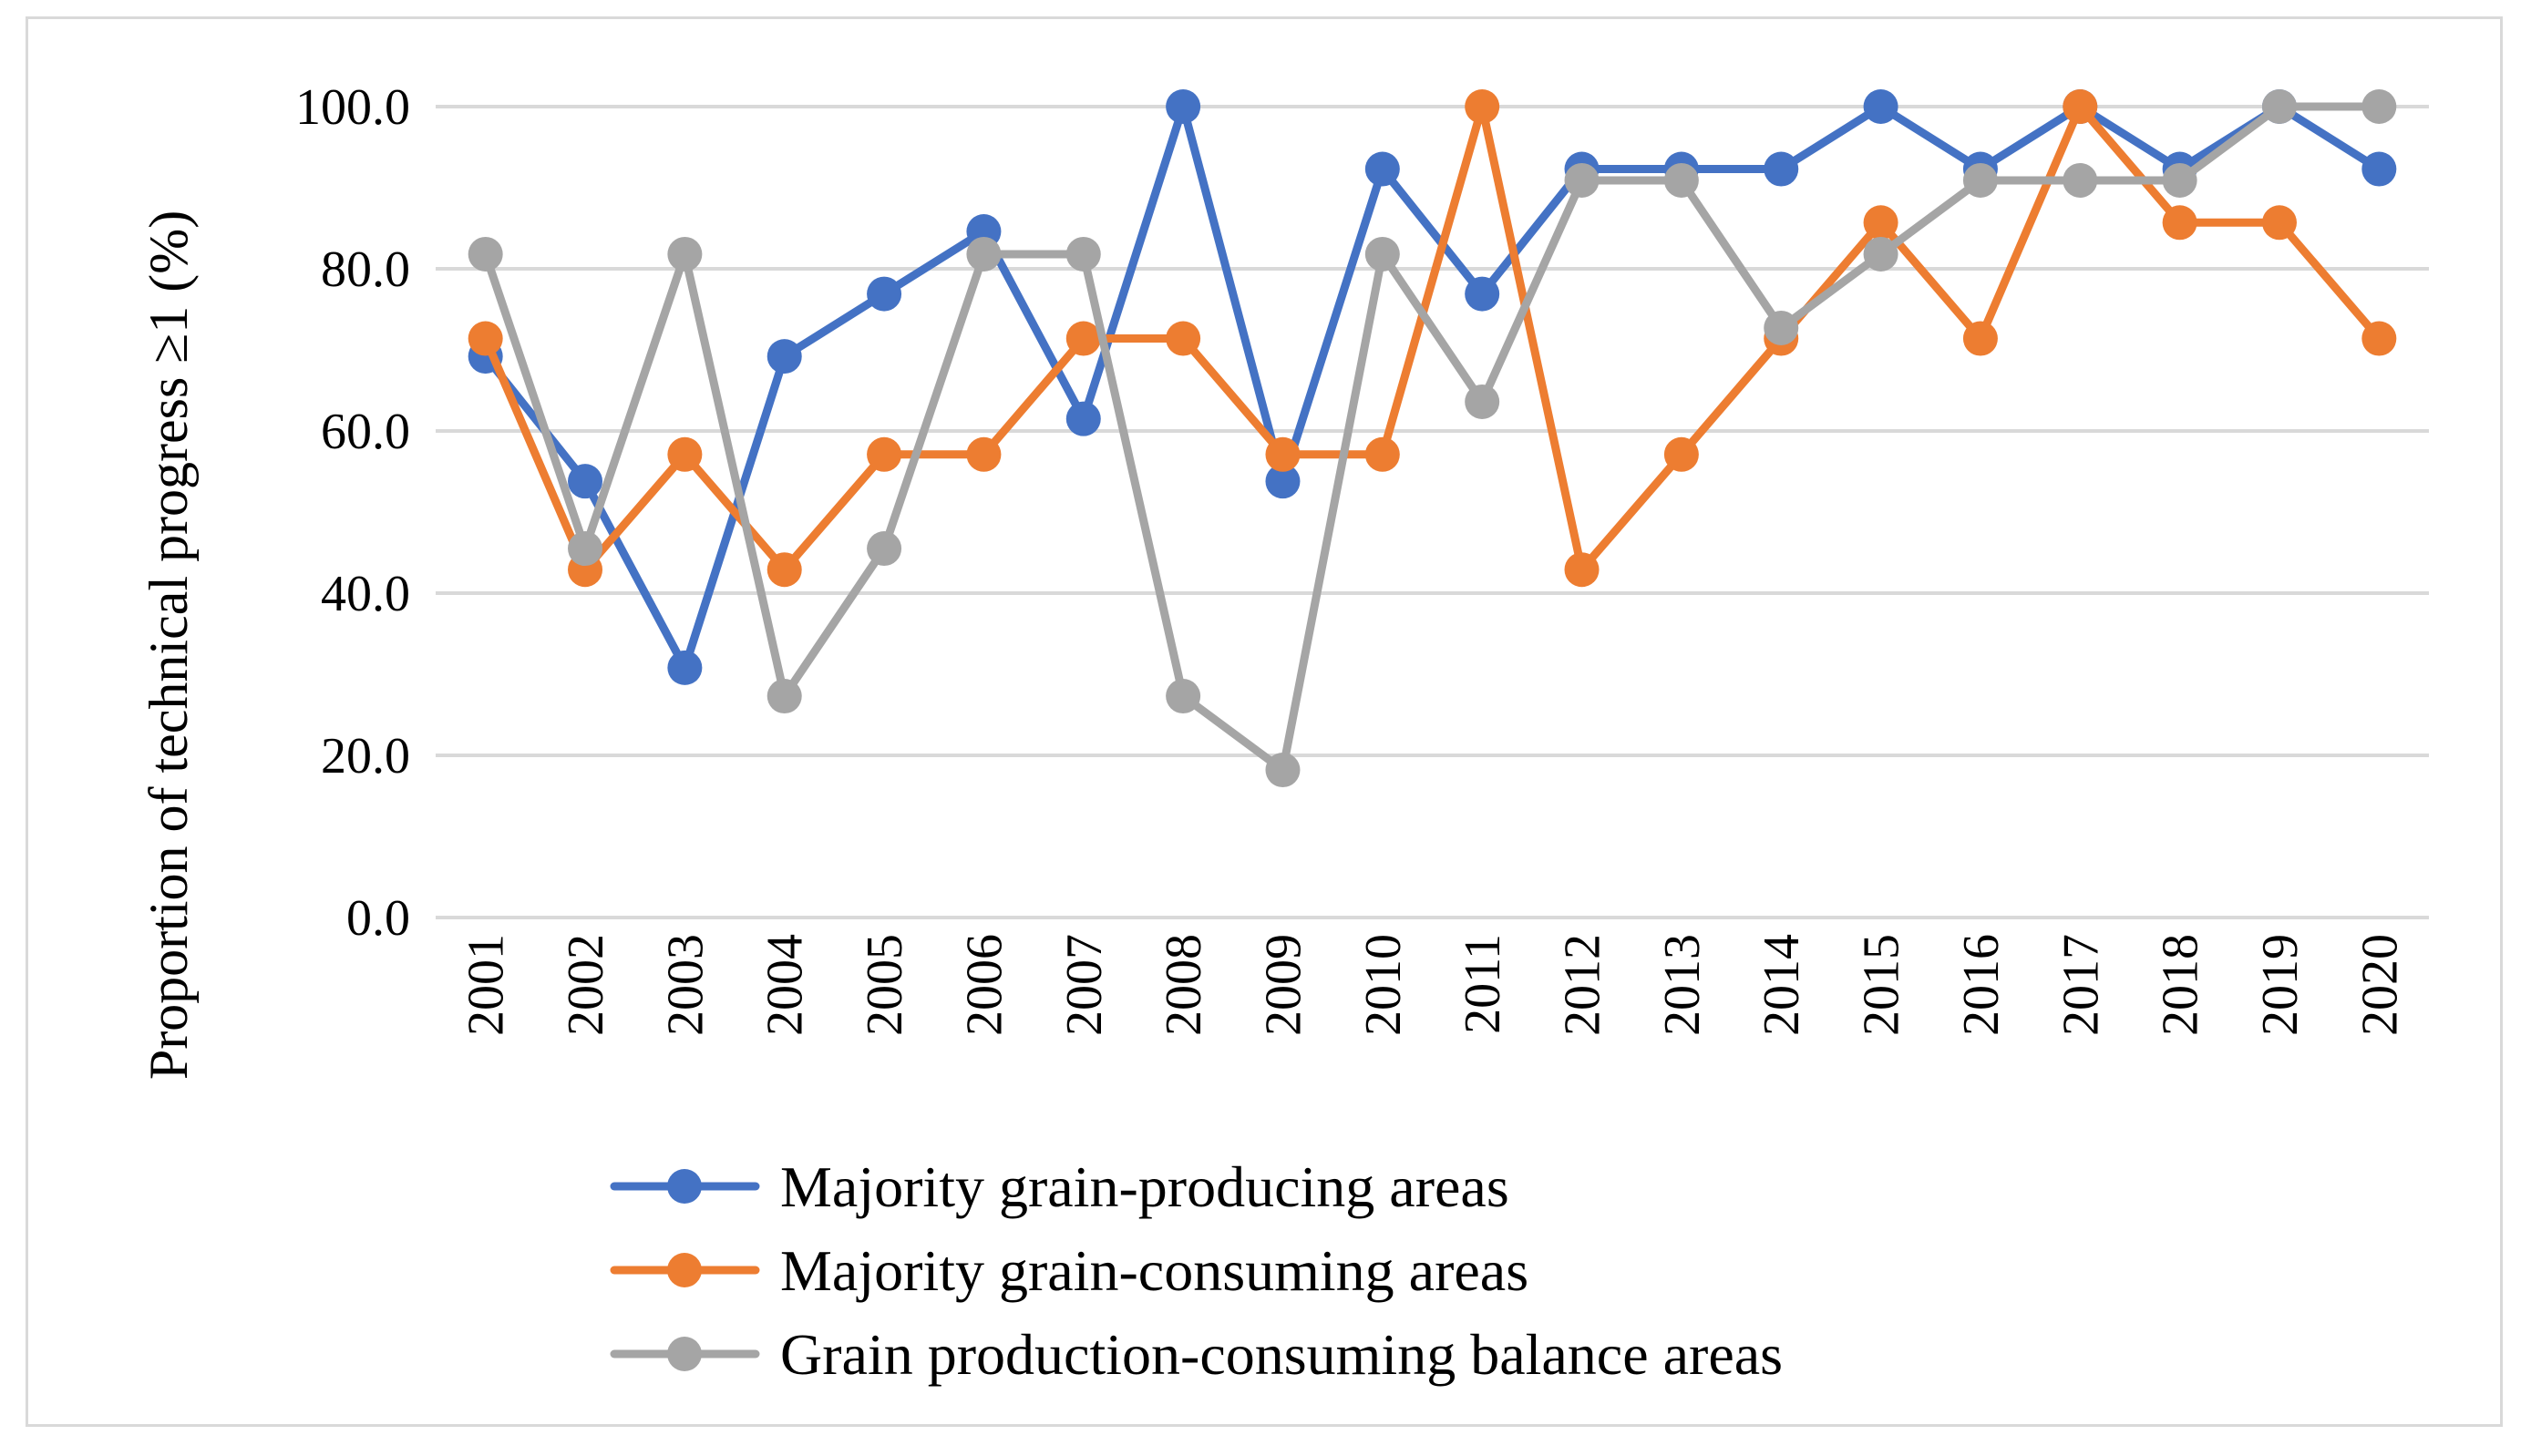 This screenshot has height=1456, width=2531. Describe the element at coordinates (1184, 985) in the screenshot. I see `x-tick-label: 2008` at that location.